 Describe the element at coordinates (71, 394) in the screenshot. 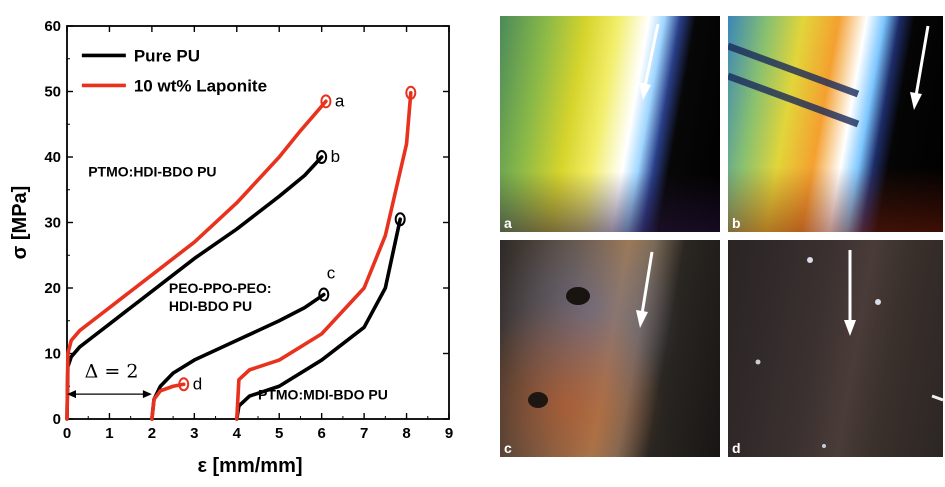

I see `offset-arrow-left-head` at that location.